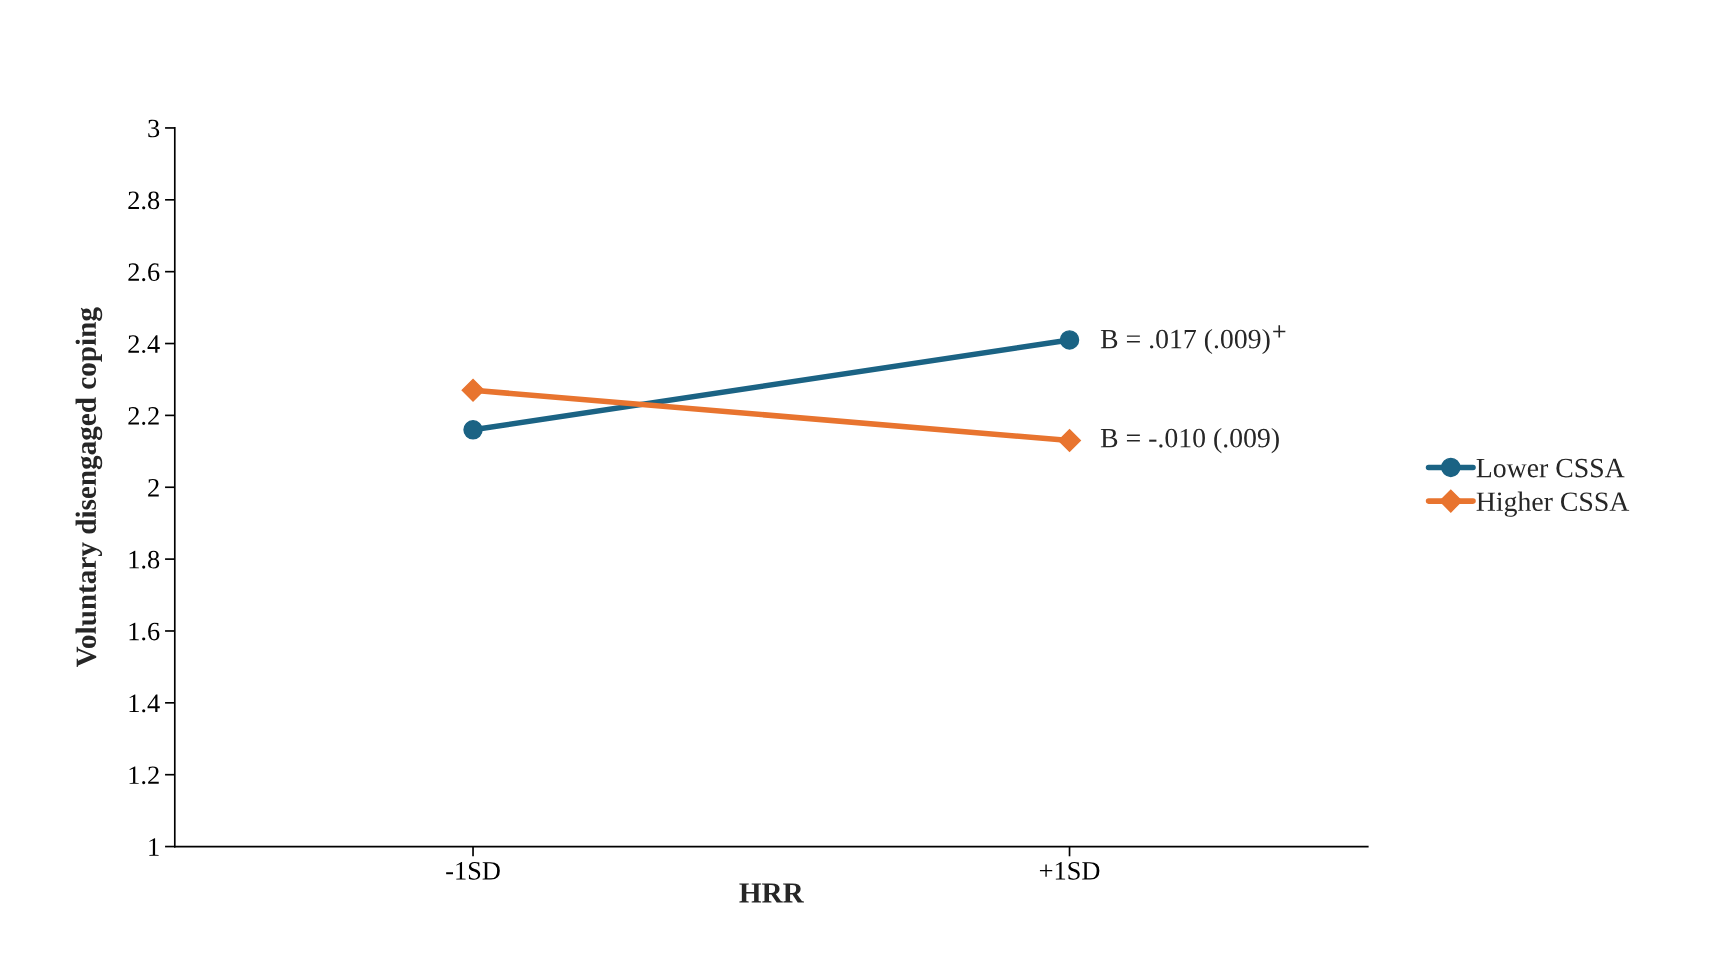  What do you see at coordinates (144, 631) in the screenshot?
I see `y-tick-label: 1.6` at bounding box center [144, 631].